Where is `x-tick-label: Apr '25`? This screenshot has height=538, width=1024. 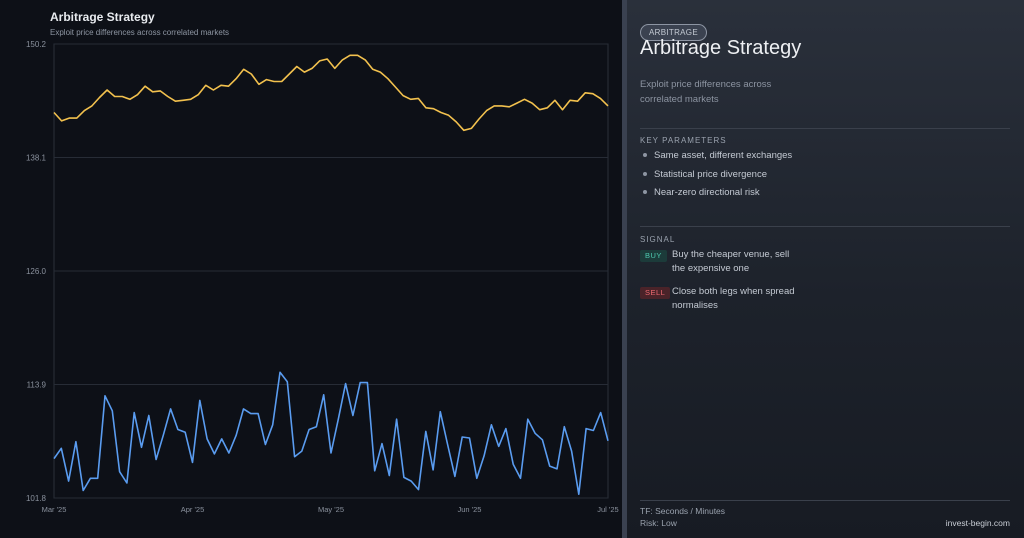
x-tick-label: Apr '25 is located at coordinates (193, 509).